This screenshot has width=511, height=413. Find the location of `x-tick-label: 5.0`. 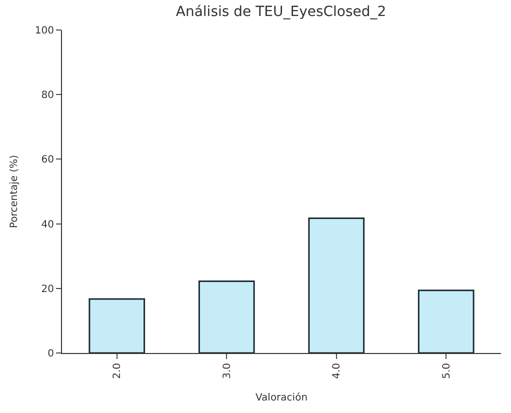

x-tick-label: 5.0 is located at coordinates (446, 371).